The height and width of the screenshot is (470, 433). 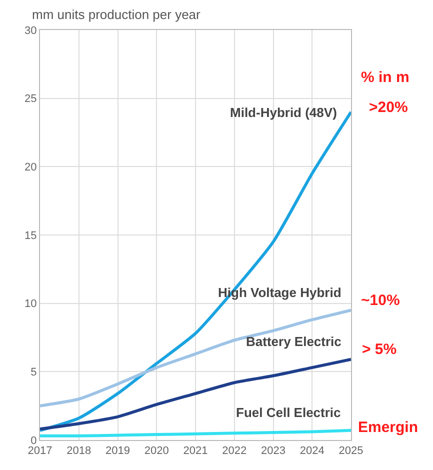 What do you see at coordinates (79, 451) in the screenshot?
I see `x-tick-label: 2018` at bounding box center [79, 451].